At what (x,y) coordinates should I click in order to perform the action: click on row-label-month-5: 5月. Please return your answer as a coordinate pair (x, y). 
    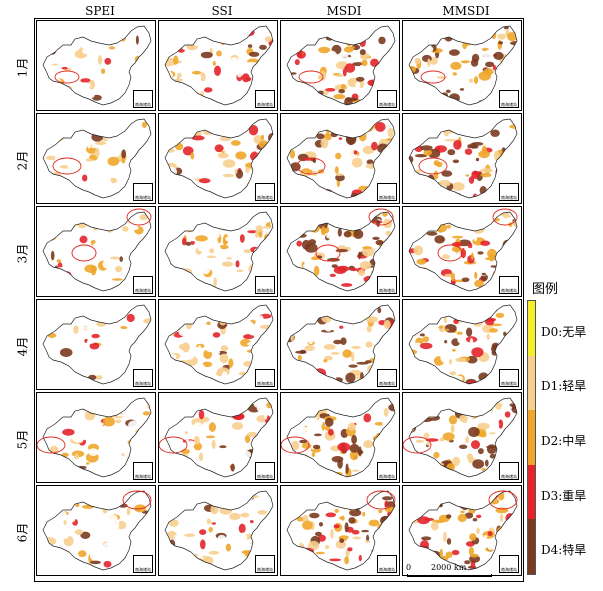
    Looking at the image, I should click on (22, 439).